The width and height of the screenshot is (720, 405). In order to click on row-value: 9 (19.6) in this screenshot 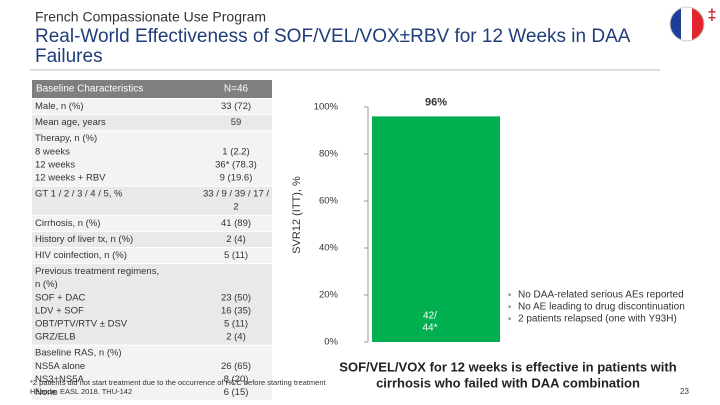, I will do `click(236, 178)`.